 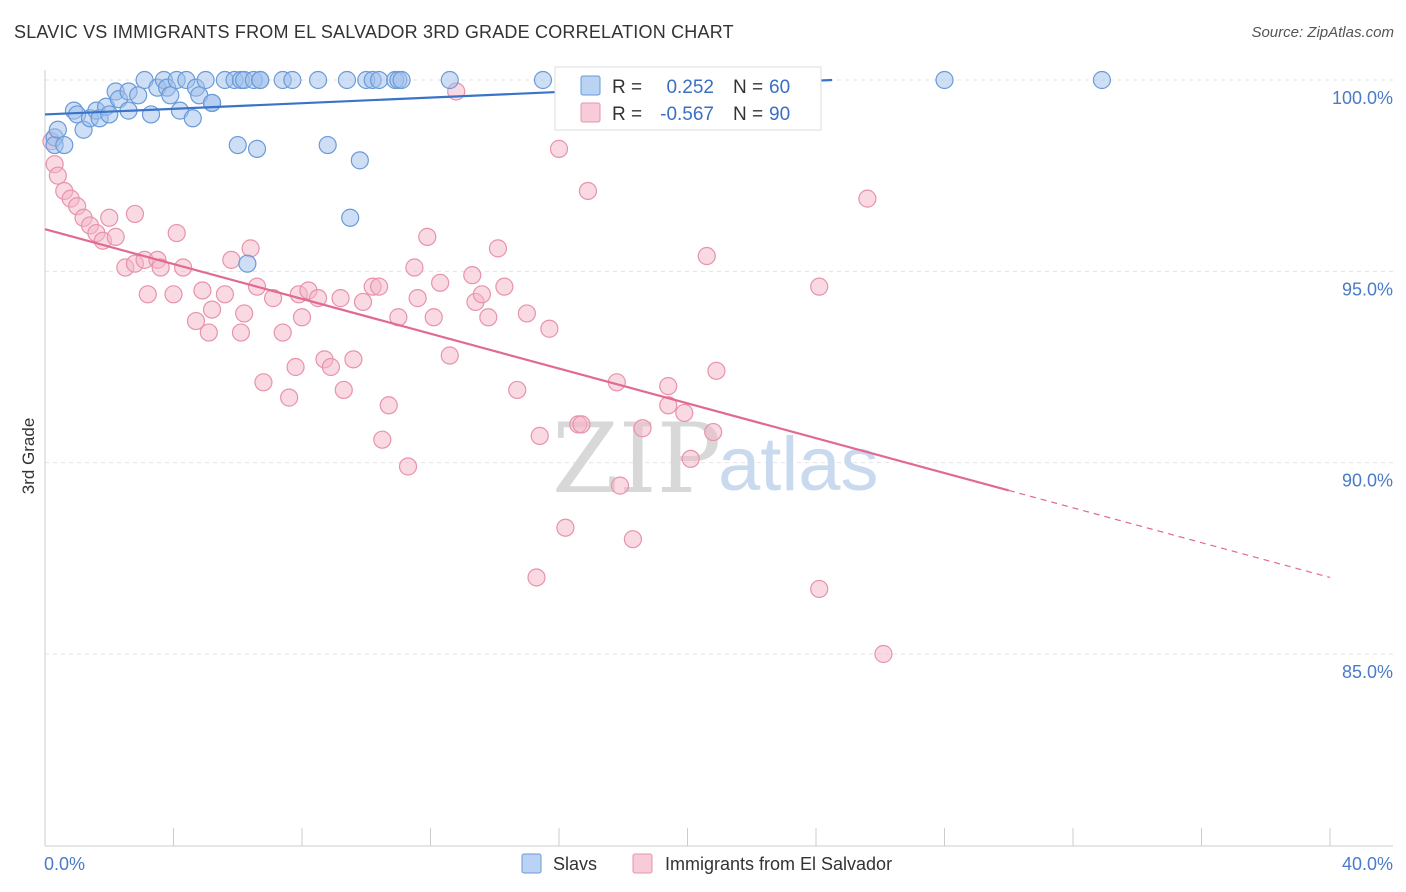 I want to click on legend-r-label-immigrants: R =, so click(x=627, y=114).